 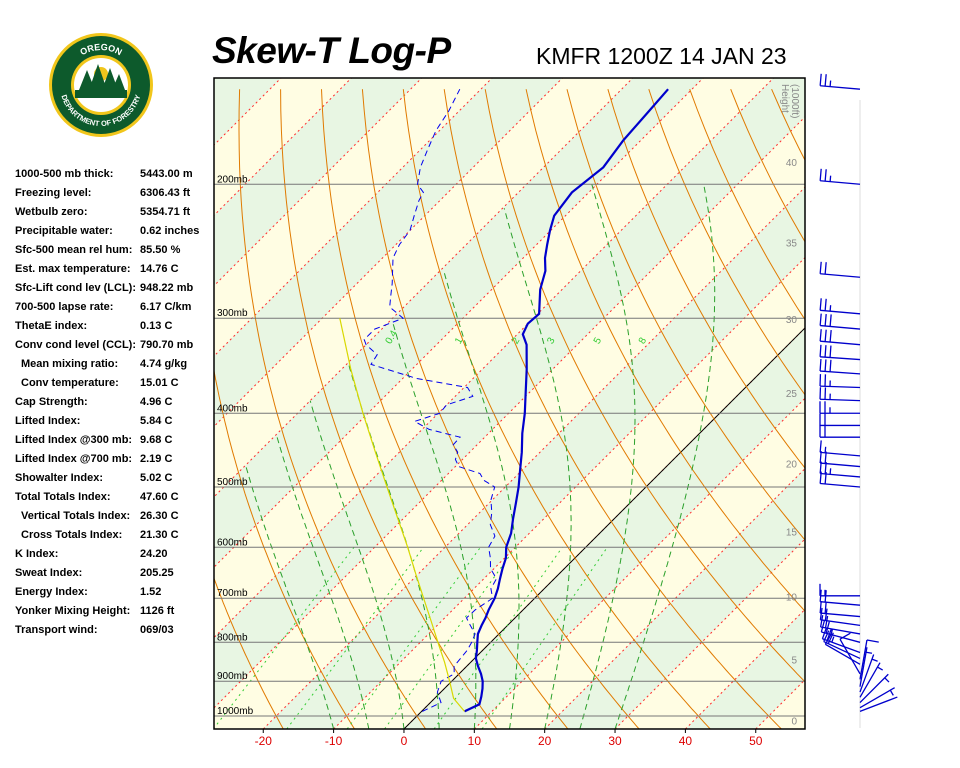 What do you see at coordinates (56, 630) in the screenshot?
I see `index-label: Transport wind:` at bounding box center [56, 630].